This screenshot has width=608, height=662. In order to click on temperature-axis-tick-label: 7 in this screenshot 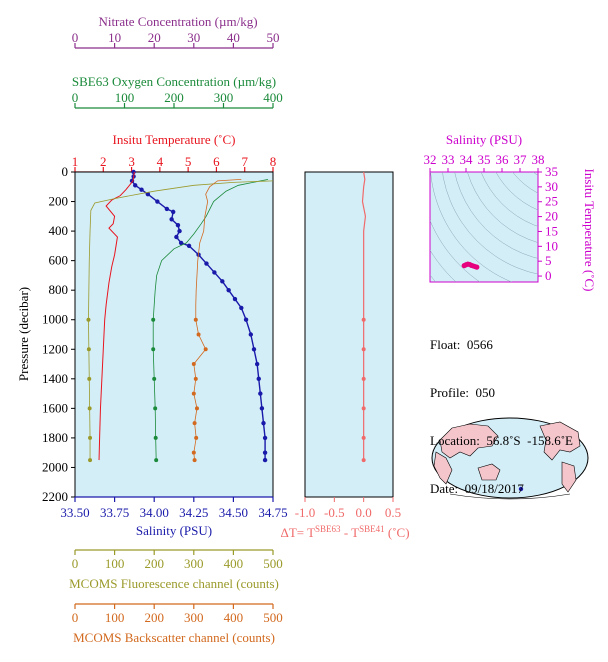, I will do `click(244, 161)`.